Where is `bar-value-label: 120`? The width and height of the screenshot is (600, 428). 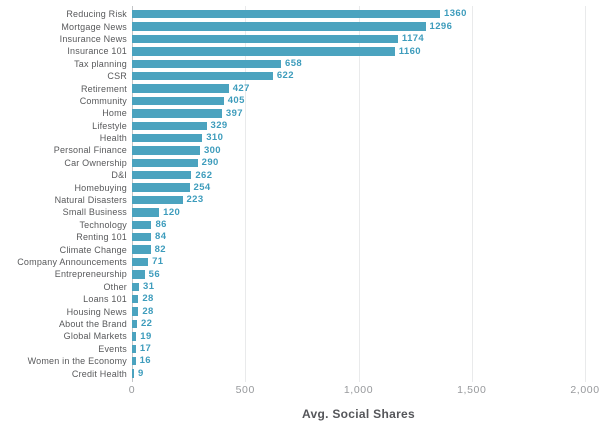 bar-value-label: 120 is located at coordinates (172, 212).